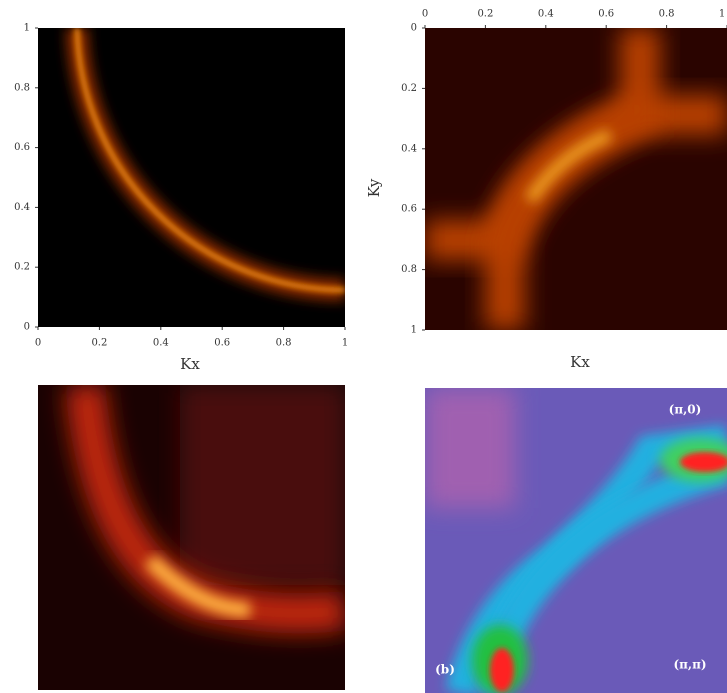  Describe the element at coordinates (685, 410) in the screenshot. I see `annotation: (π,0)` at that location.